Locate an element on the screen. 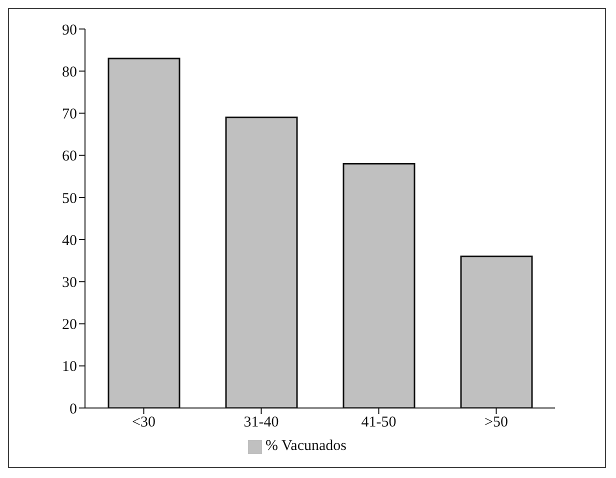  y-tick-label: 10 is located at coordinates (69, 367).